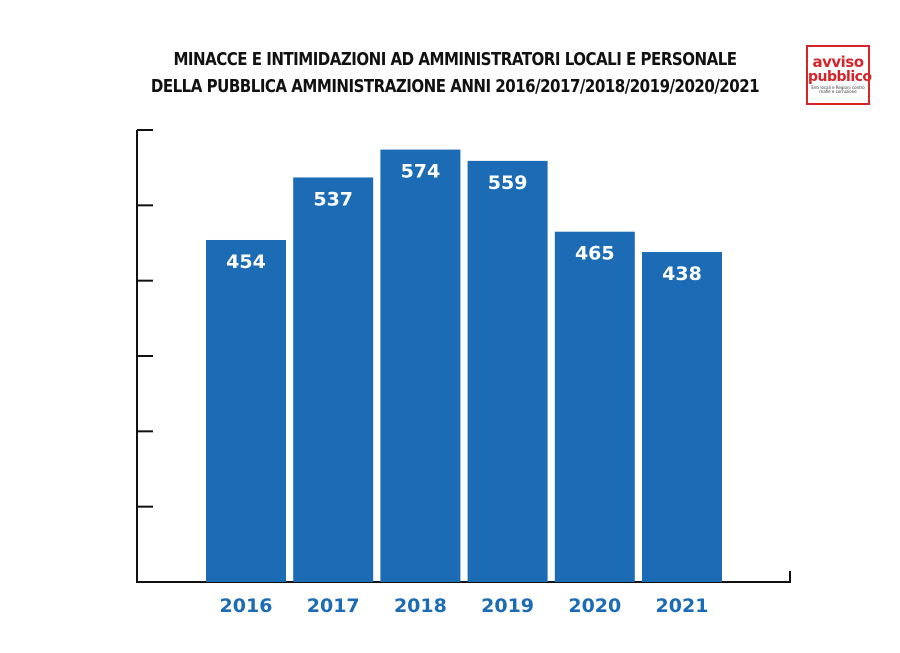 This screenshot has height=653, width=900. Describe the element at coordinates (594, 406) in the screenshot. I see `bar-2020` at that location.